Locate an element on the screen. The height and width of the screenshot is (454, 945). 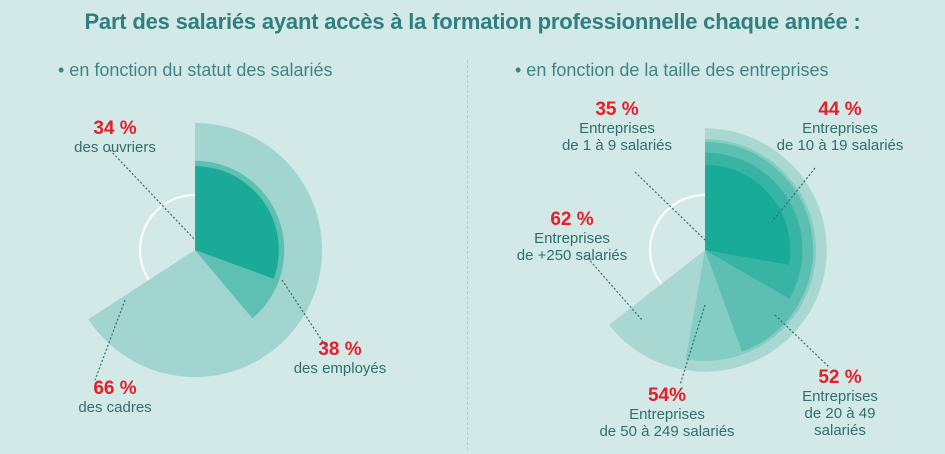
label-e1-9: 35 % Entreprises de 1 à 9 salariés is located at coordinates (617, 127).